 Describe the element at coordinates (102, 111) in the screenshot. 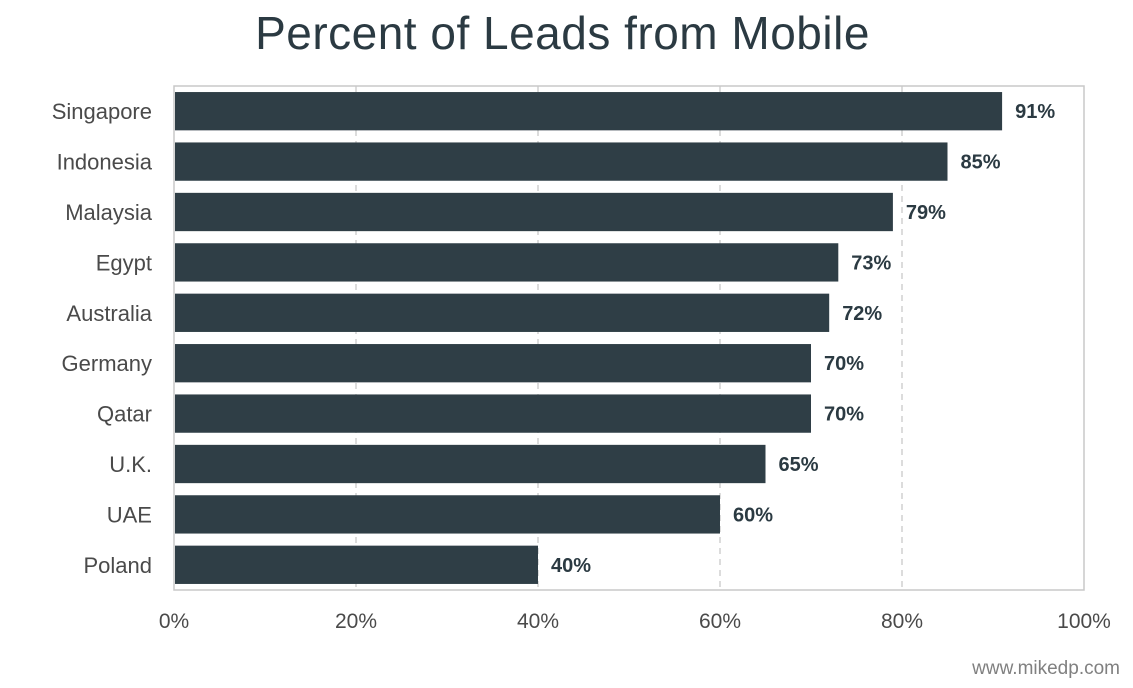

I see `category-label: Singapore` at that location.